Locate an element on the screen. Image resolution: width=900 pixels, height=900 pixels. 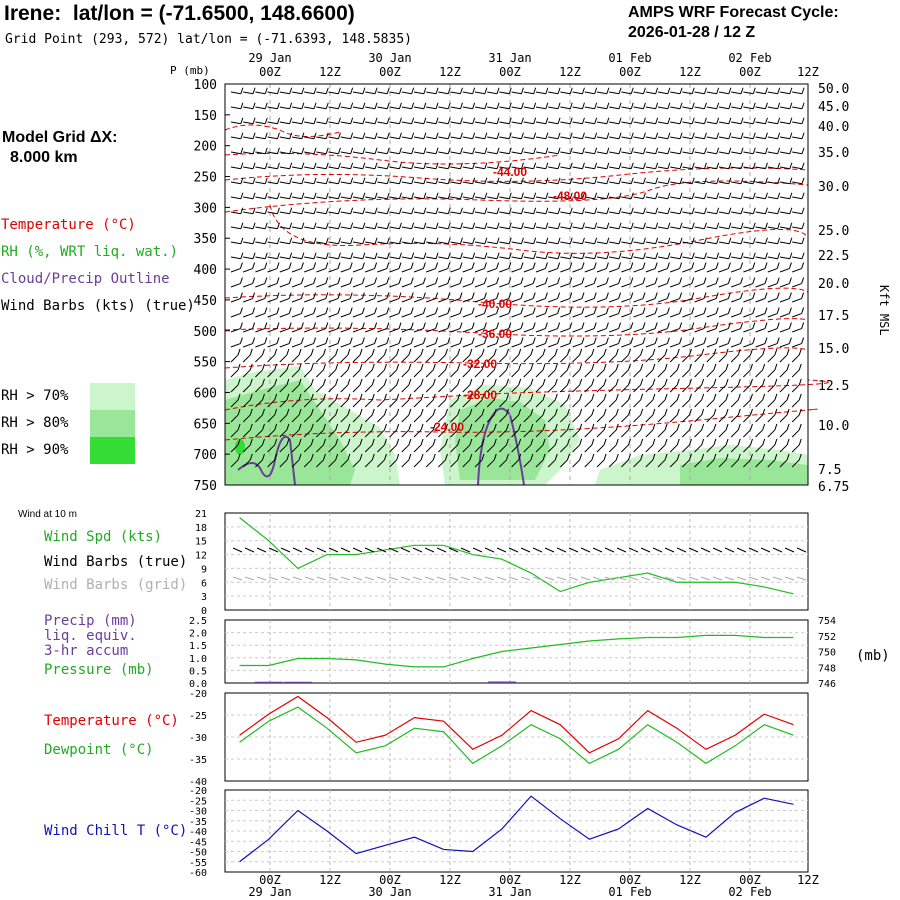
legend-windchill: Wind Chill T (°C) is located at coordinates (116, 831).